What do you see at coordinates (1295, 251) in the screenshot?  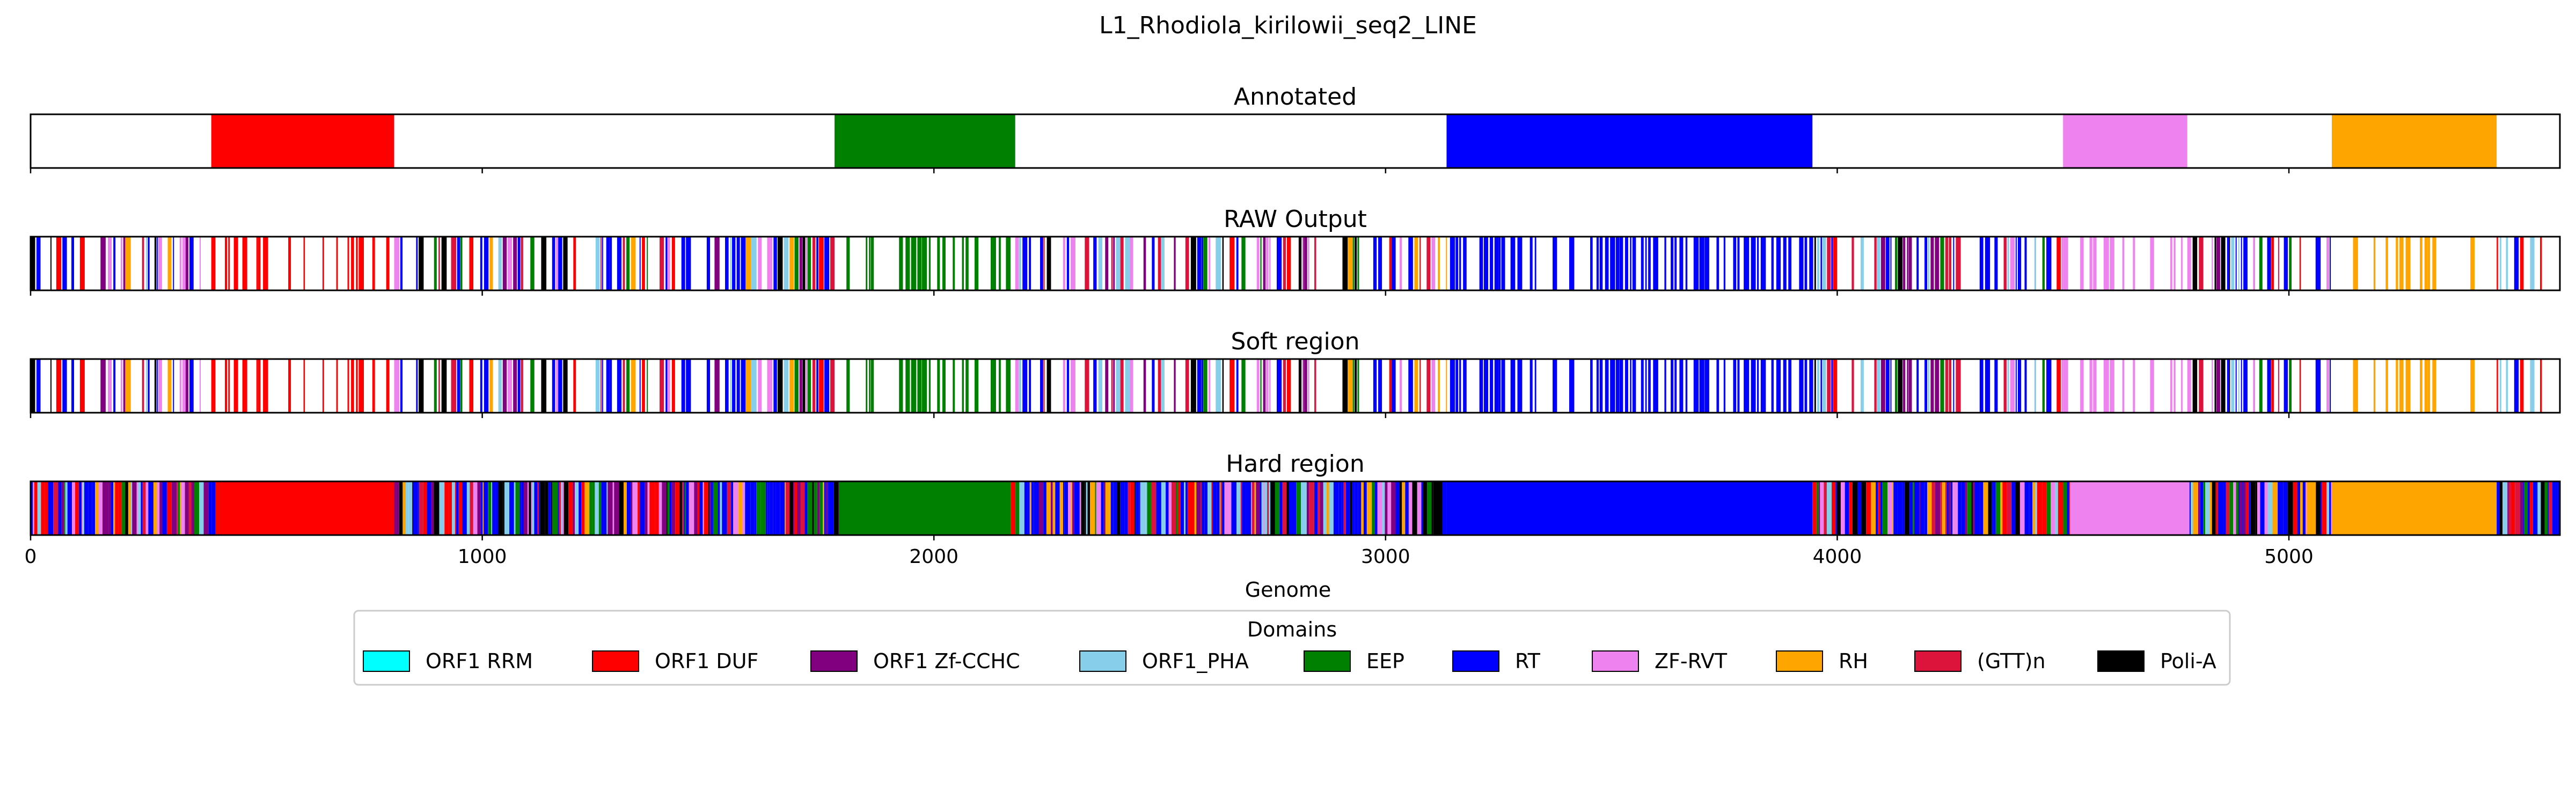 I see `panel-raw-output: RAW Output` at bounding box center [1295, 251].